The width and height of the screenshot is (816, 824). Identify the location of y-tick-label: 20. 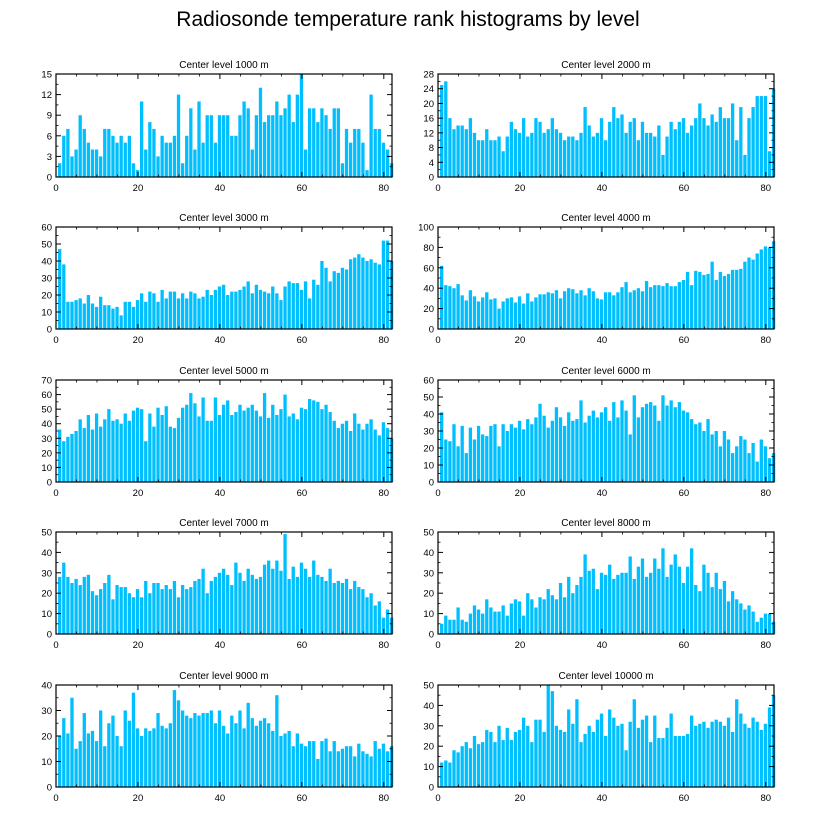
(428, 104).